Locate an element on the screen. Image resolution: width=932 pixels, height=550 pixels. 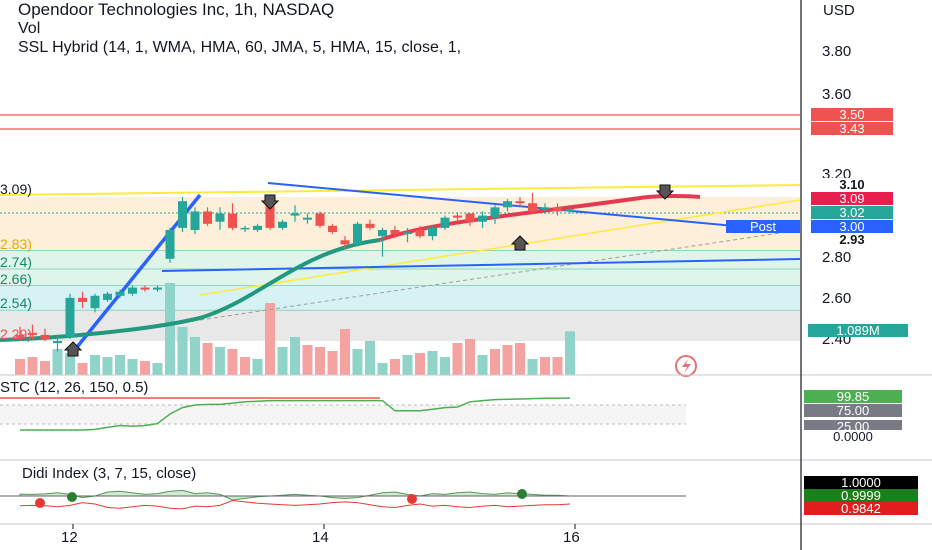
left-label: 2.54) is located at coordinates (16, 303).